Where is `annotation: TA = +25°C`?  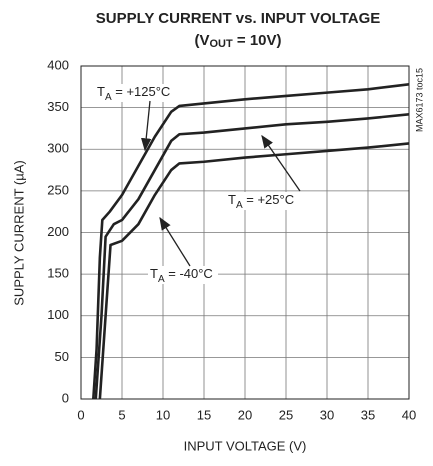 annotation: TA = +25°C is located at coordinates (261, 201).